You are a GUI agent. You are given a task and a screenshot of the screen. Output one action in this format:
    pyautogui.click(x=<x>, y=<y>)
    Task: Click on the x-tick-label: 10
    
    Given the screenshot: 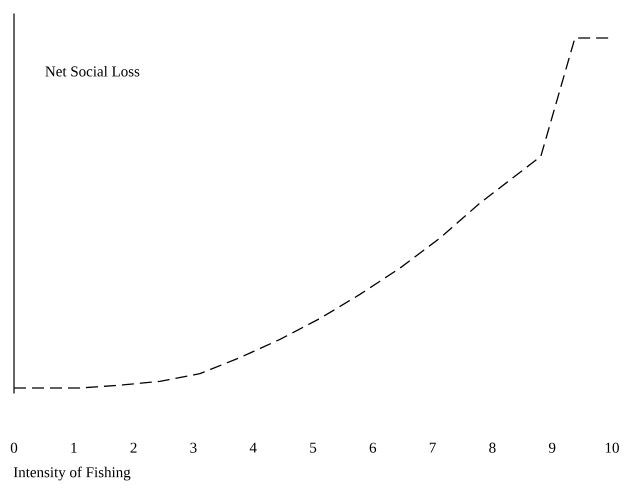 What is the action you would take?
    pyautogui.click(x=612, y=447)
    